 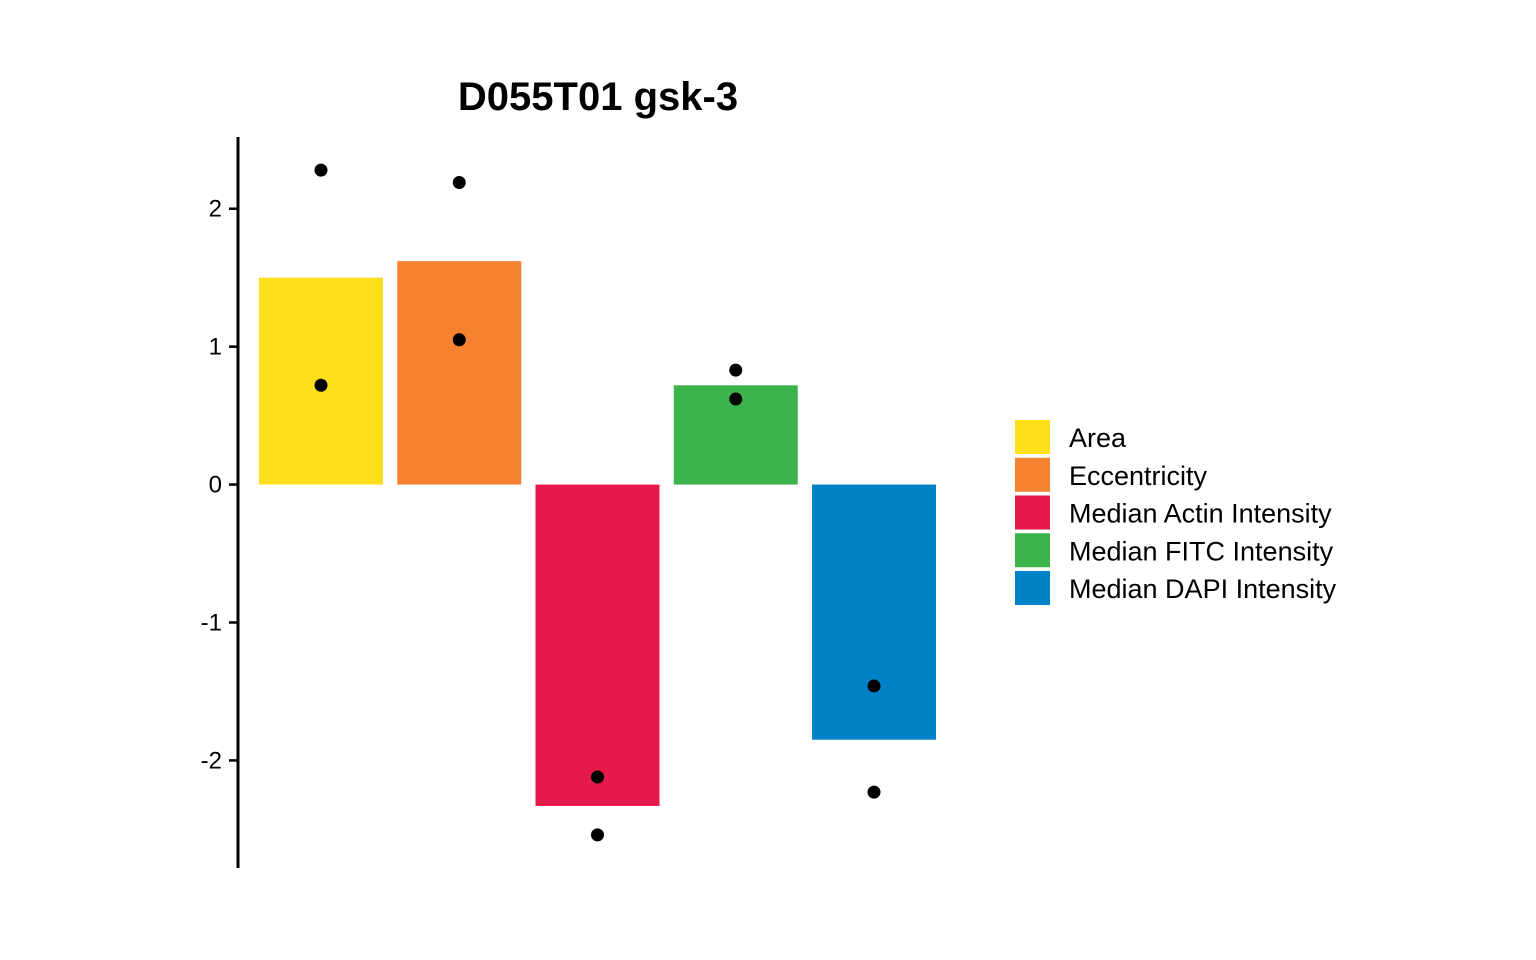 I want to click on legend-label-5: Median DAPI Intensity, so click(x=1203, y=589).